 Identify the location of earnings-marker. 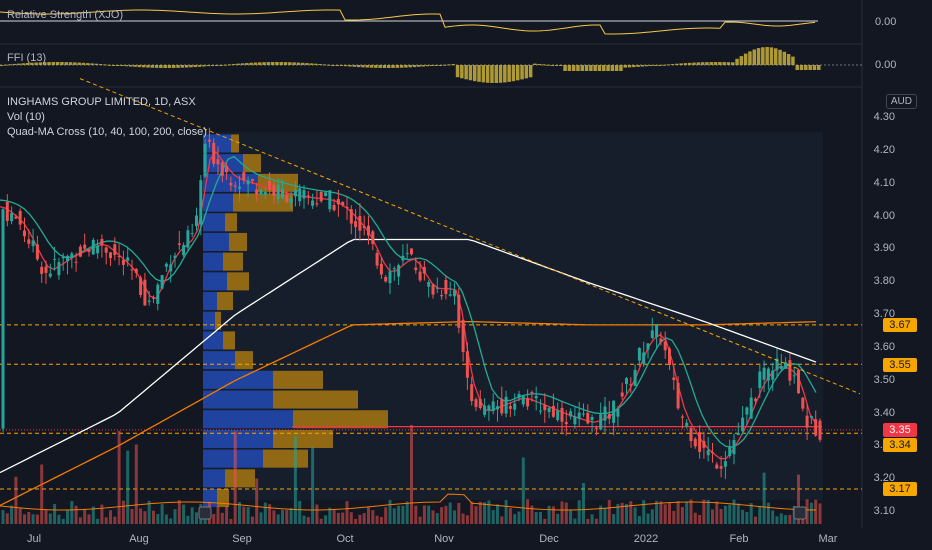
(800, 513).